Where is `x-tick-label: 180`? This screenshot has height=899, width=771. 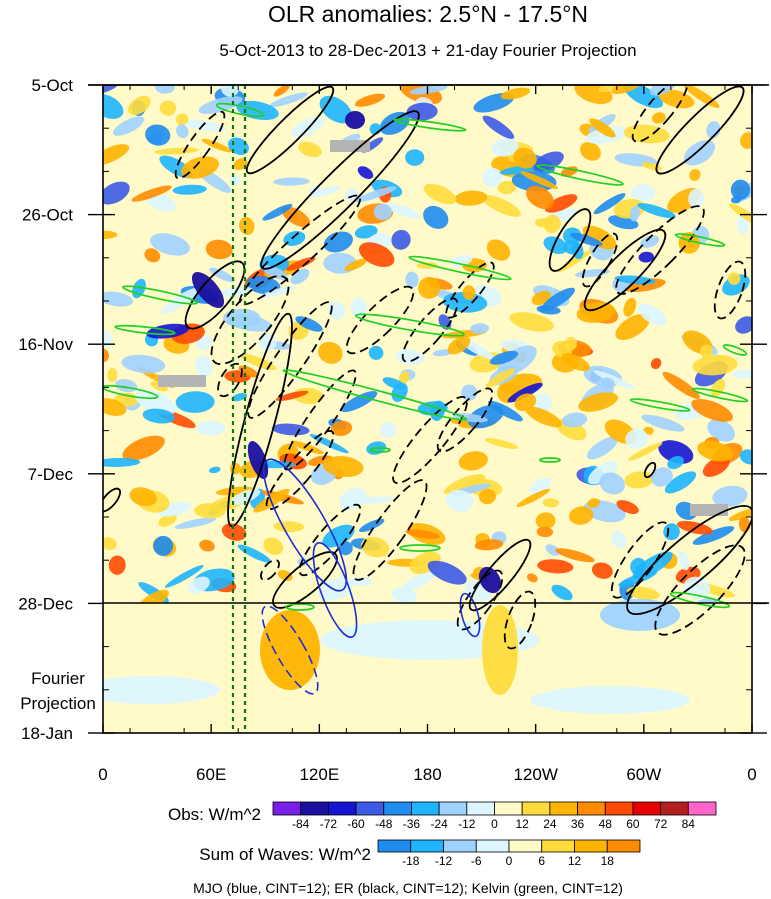
x-tick-label: 180 is located at coordinates (427, 774).